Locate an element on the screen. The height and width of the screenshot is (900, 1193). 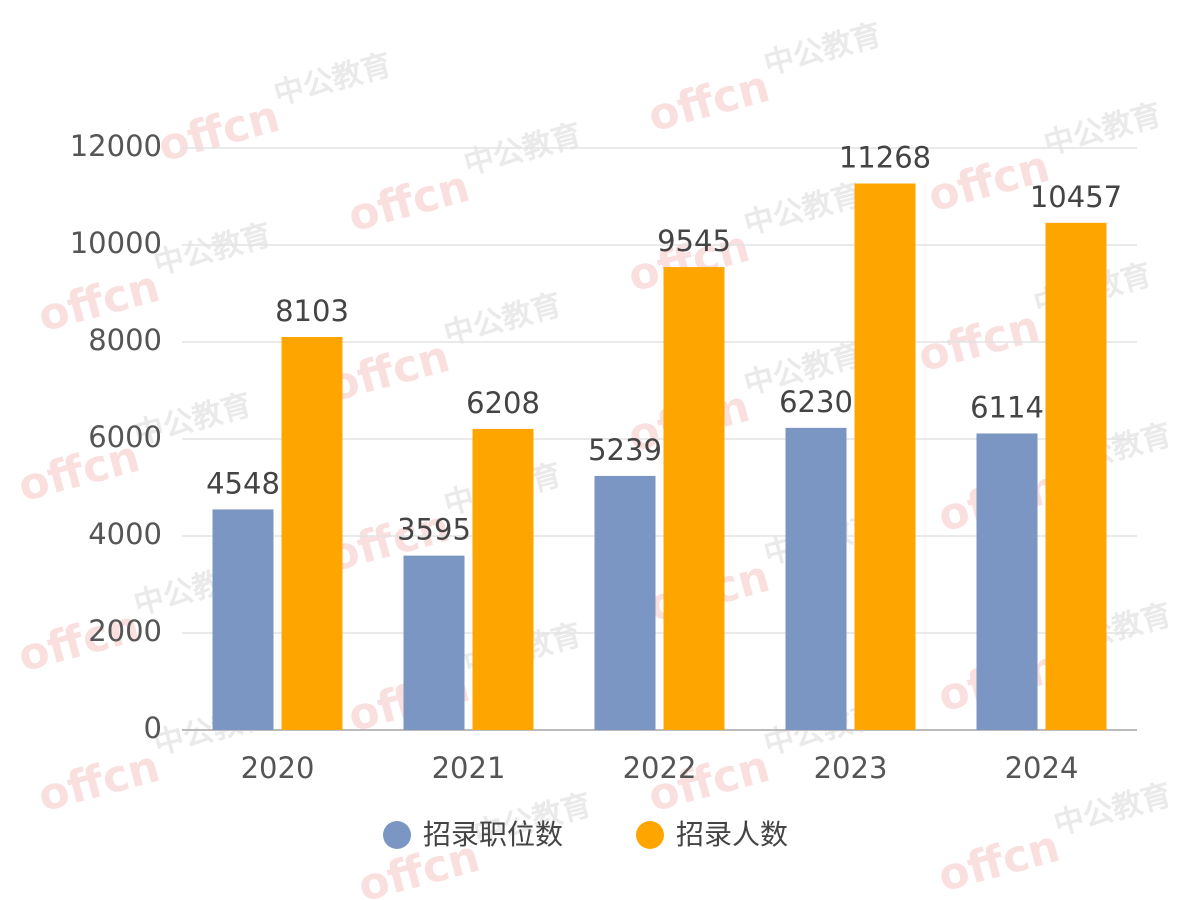
value-label: 11268 is located at coordinates (885, 158).